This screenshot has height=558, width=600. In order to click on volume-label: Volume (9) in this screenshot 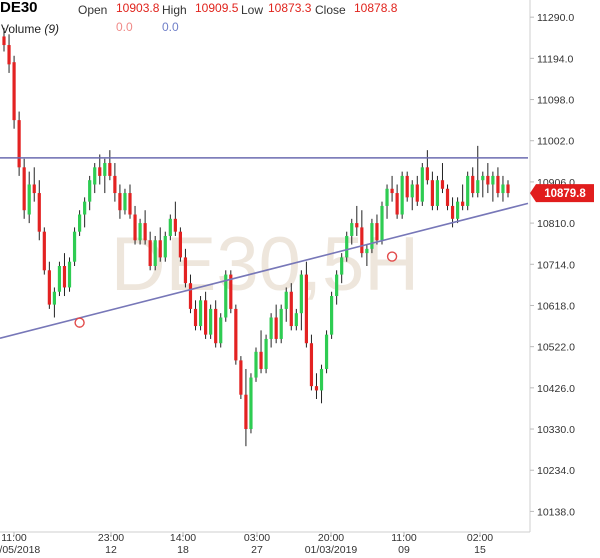, I will do `click(30, 29)`.